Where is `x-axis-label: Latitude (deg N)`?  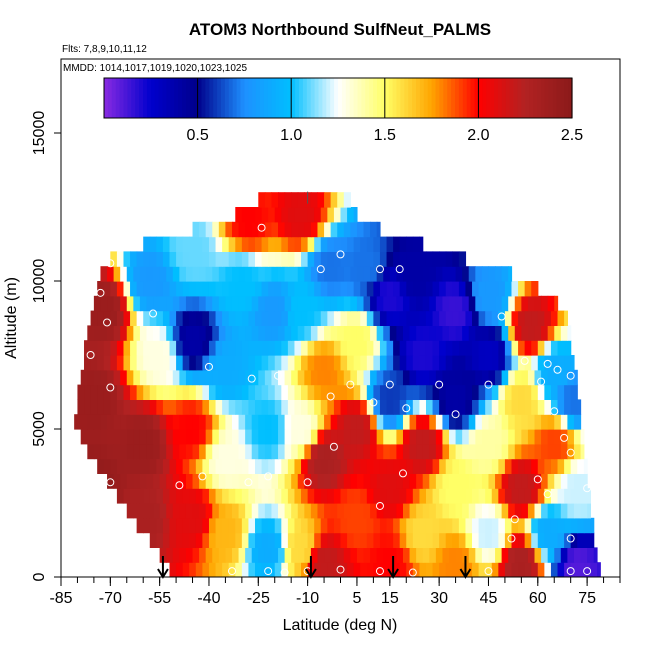 x-axis-label: Latitude (deg N) is located at coordinates (340, 625).